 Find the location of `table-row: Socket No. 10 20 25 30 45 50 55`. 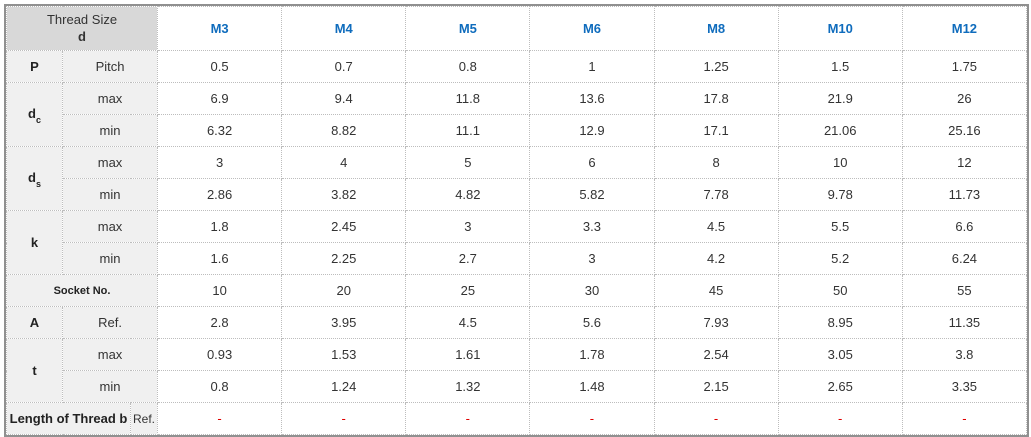

table-row: Socket No. 10 20 25 30 45 50 55 is located at coordinates (516, 290).